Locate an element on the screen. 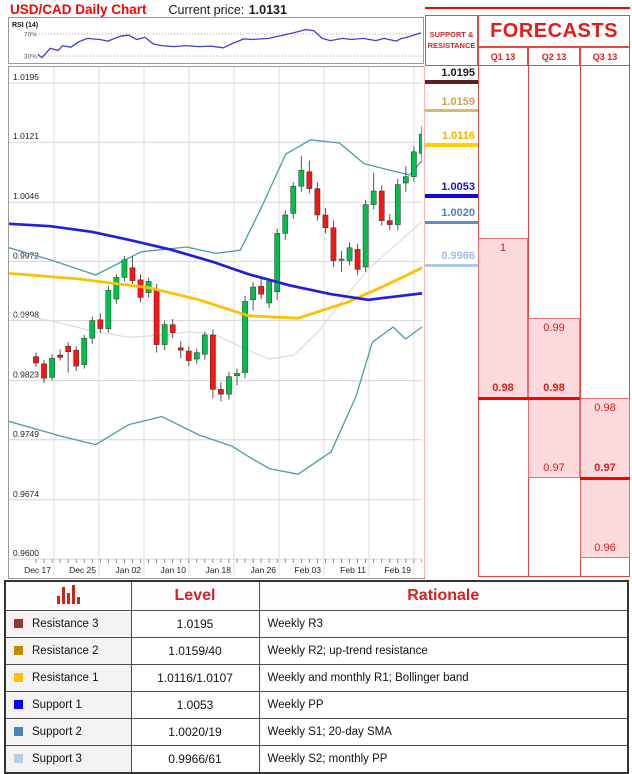 This screenshot has width=632, height=774. level-value-cell: 0.9966/61 is located at coordinates (195, 759).